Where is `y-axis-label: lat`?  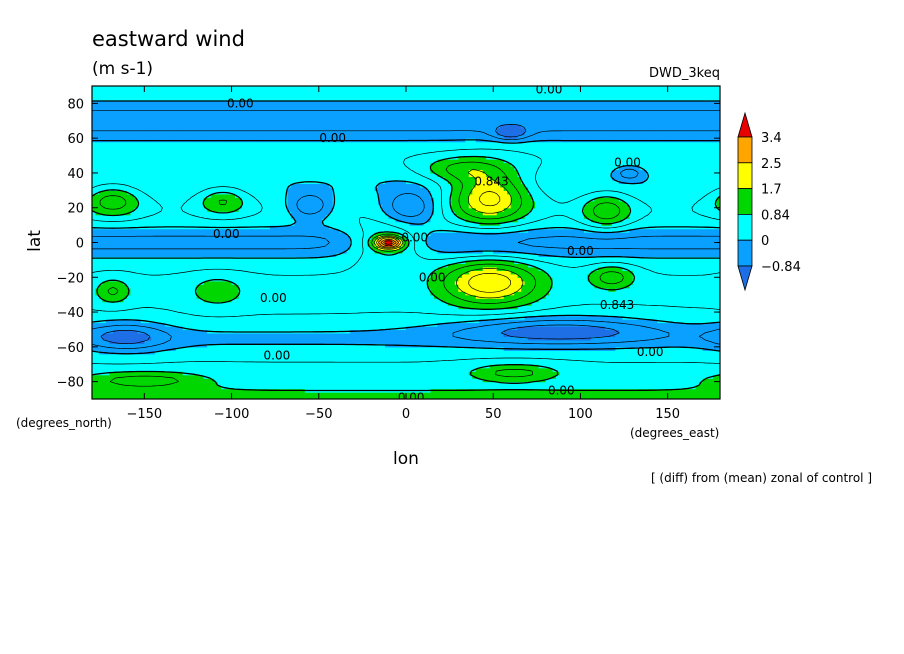 y-axis-label: lat is located at coordinates (35, 241).